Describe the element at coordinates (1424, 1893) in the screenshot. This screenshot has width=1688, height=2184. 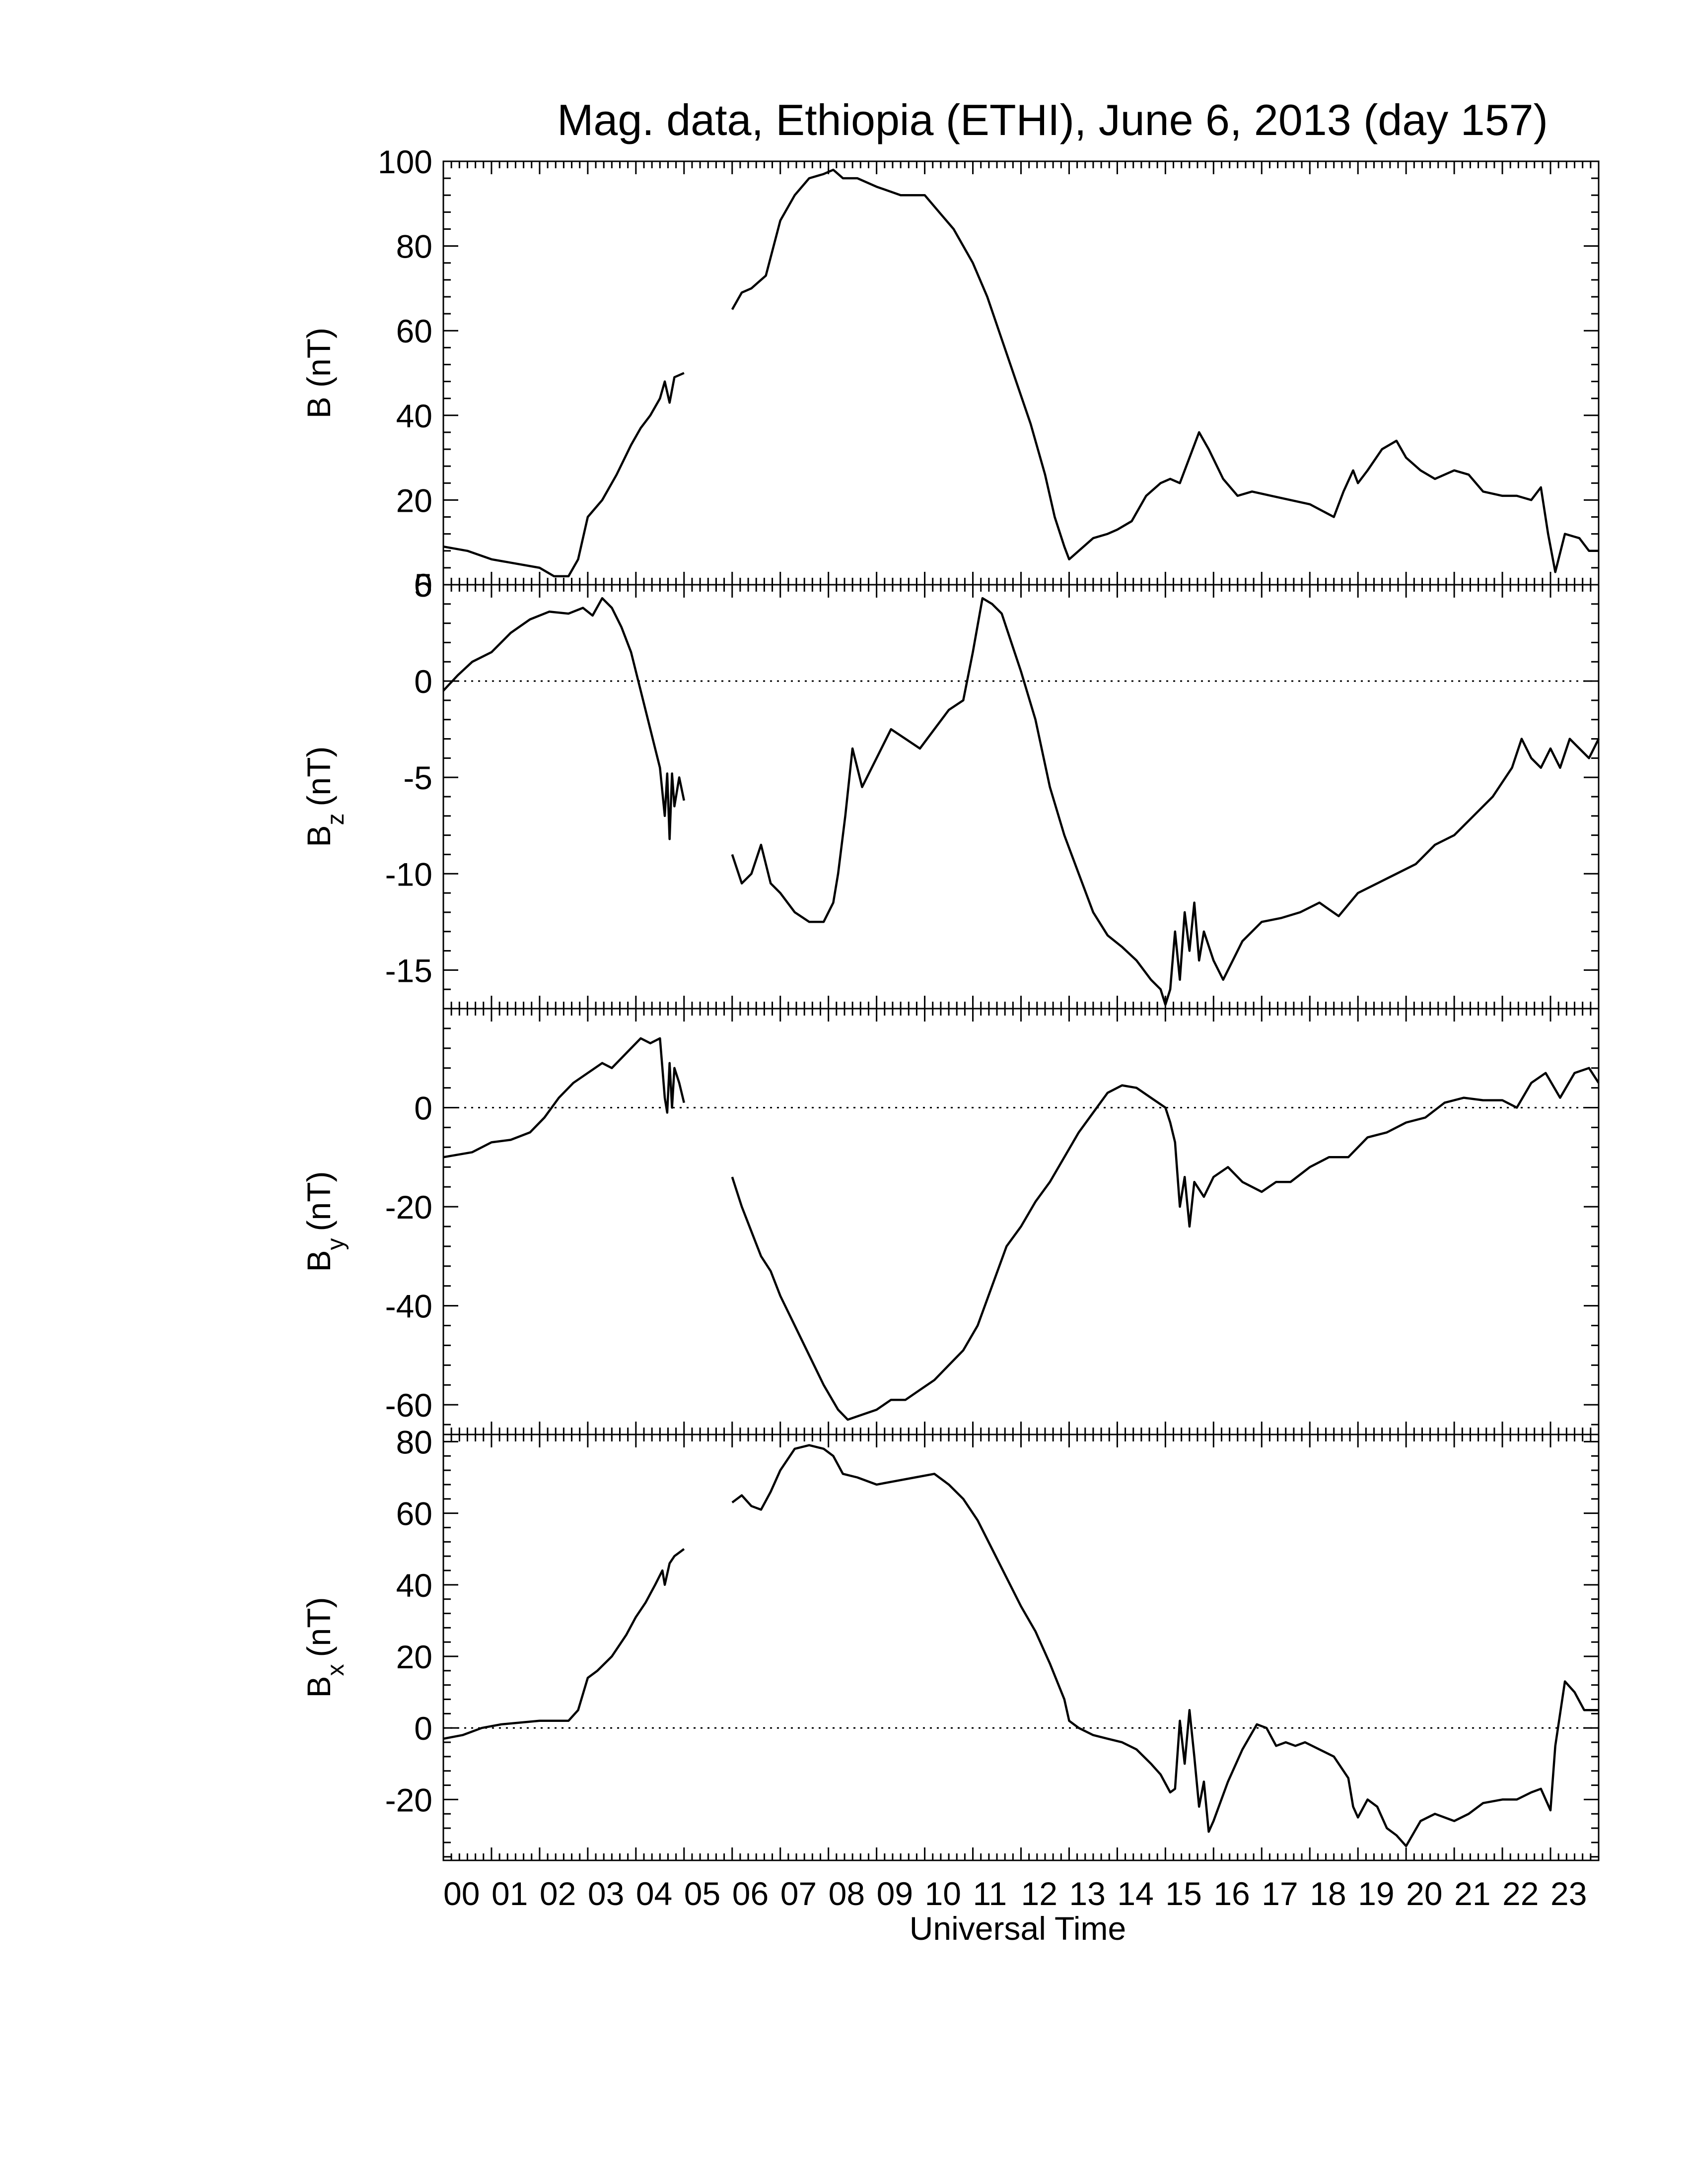
I see `x-tick-label: 20` at that location.